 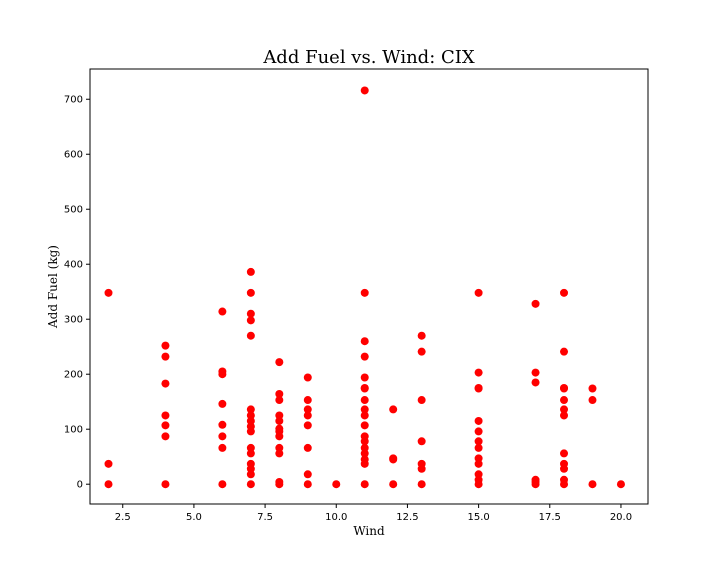 What do you see at coordinates (550, 517) in the screenshot?
I see `x-tick-label: 17.5` at bounding box center [550, 517].